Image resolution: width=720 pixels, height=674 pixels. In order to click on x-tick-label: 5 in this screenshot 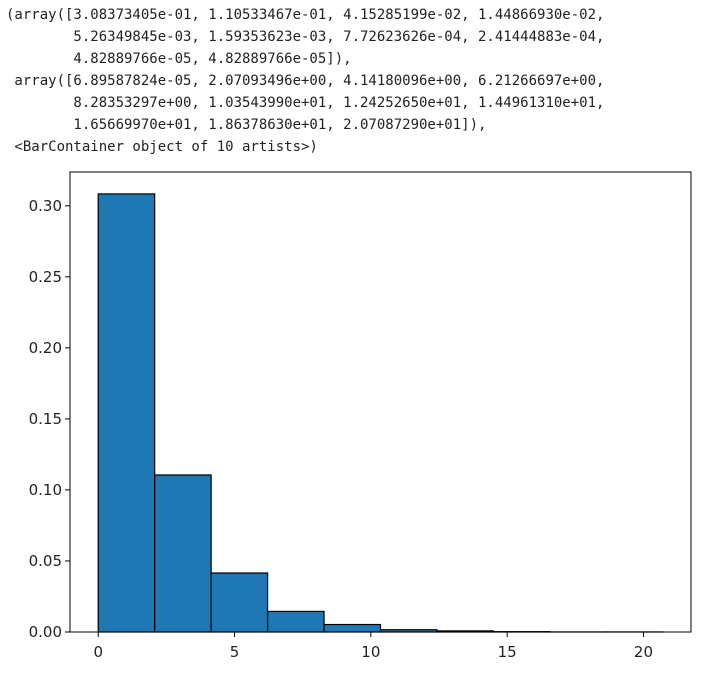, I will do `click(235, 652)`.